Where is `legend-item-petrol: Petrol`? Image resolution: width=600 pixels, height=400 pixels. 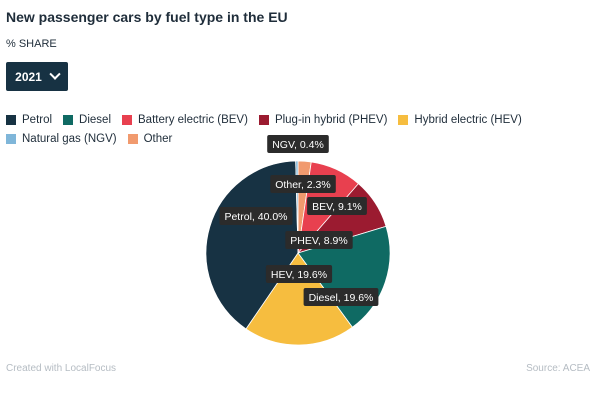
legend-item-petrol: Petrol is located at coordinates (29, 120).